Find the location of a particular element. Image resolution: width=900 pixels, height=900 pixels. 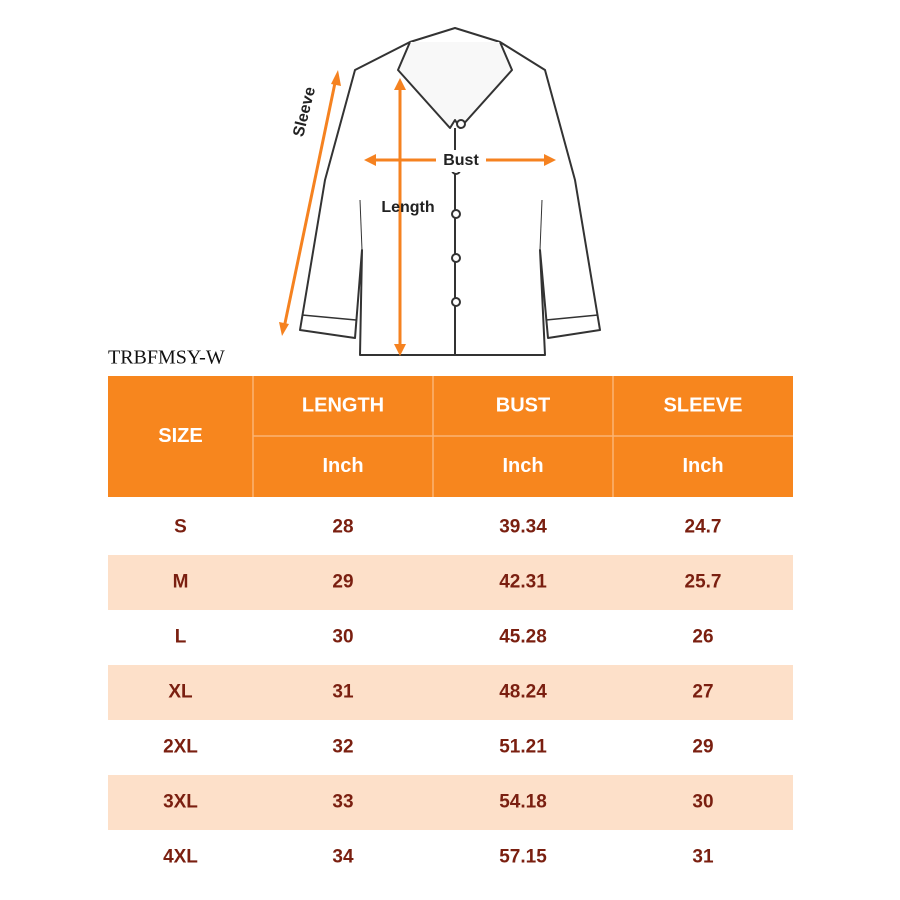

sleeve-label: Sleeve is located at coordinates (304, 111).